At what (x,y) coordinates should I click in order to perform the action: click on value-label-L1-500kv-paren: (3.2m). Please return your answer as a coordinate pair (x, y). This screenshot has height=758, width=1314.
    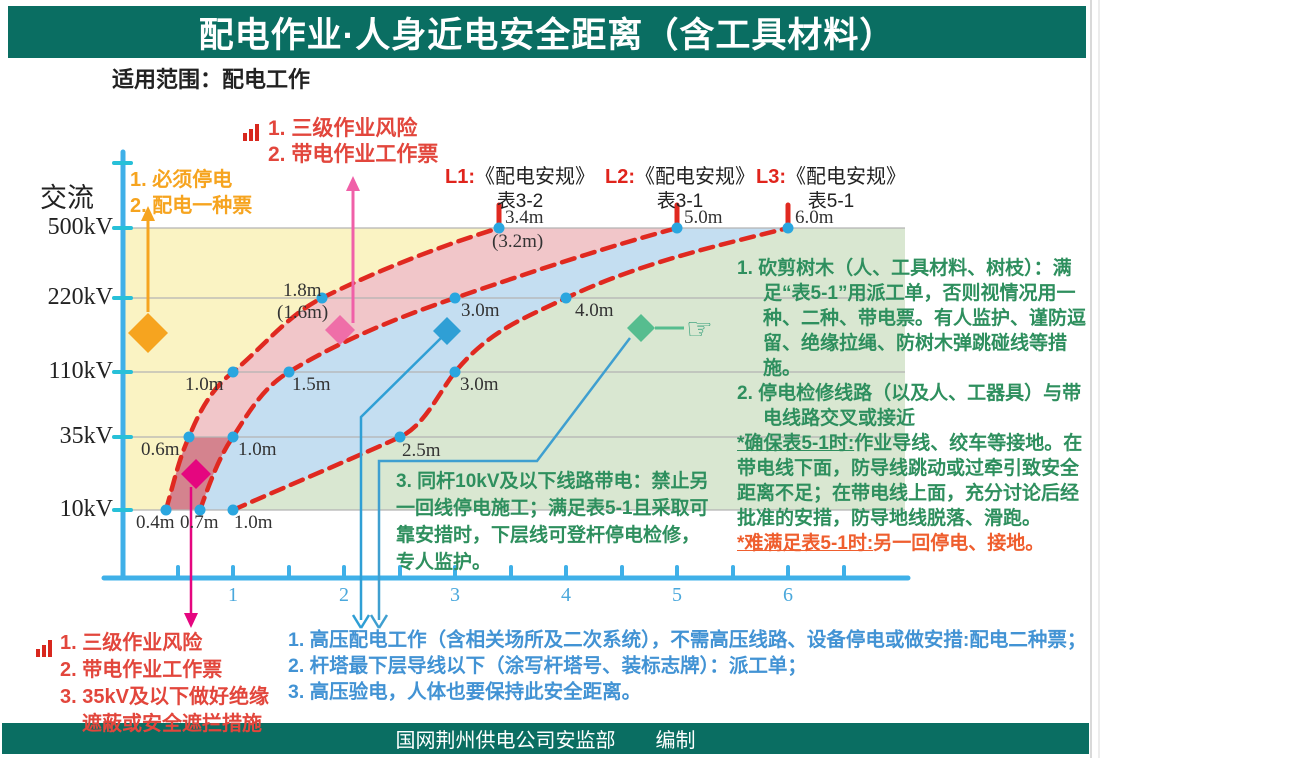
    Looking at the image, I should click on (518, 241).